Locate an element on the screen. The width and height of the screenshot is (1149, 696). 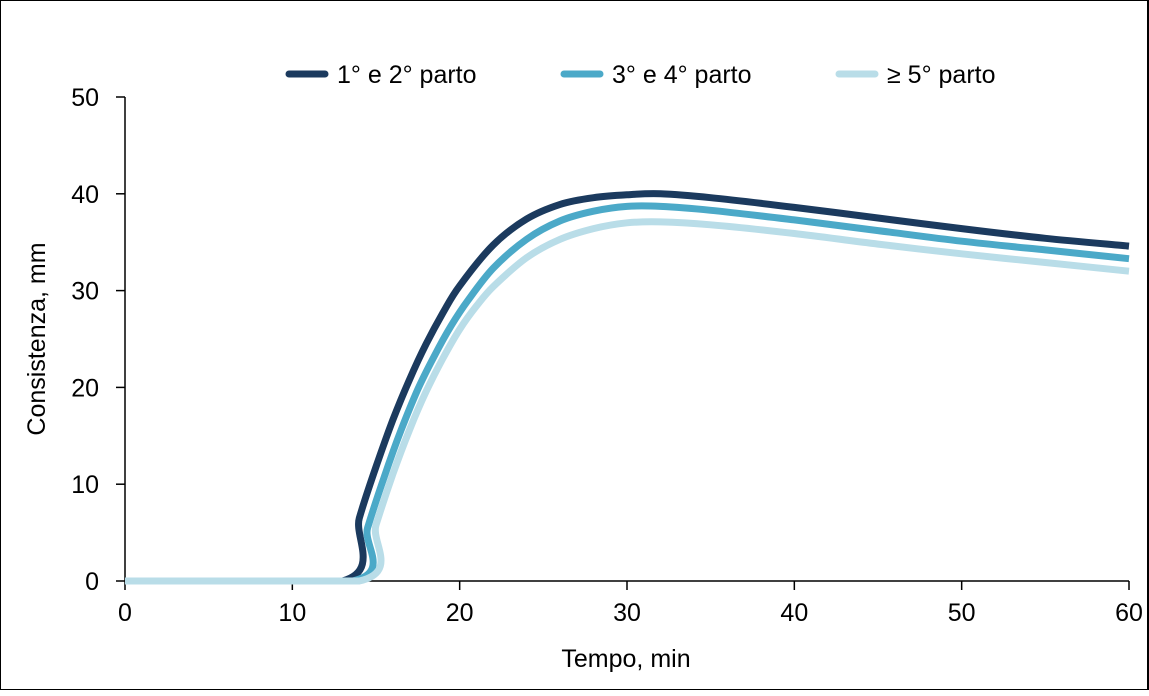
y-axis-title: Consistenza, mm is located at coordinates (37, 338).